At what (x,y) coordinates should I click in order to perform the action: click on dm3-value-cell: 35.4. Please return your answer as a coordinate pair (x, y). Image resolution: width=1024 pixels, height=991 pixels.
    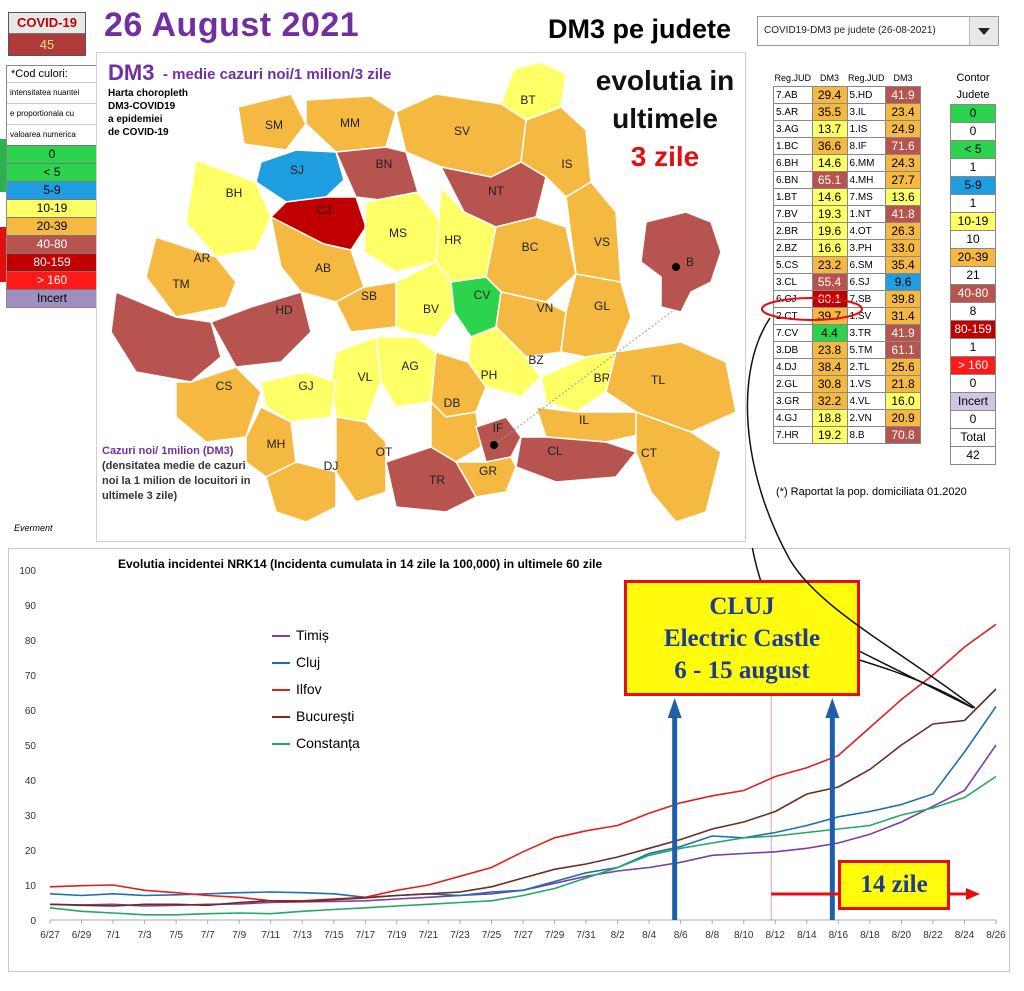
    Looking at the image, I should click on (903, 265).